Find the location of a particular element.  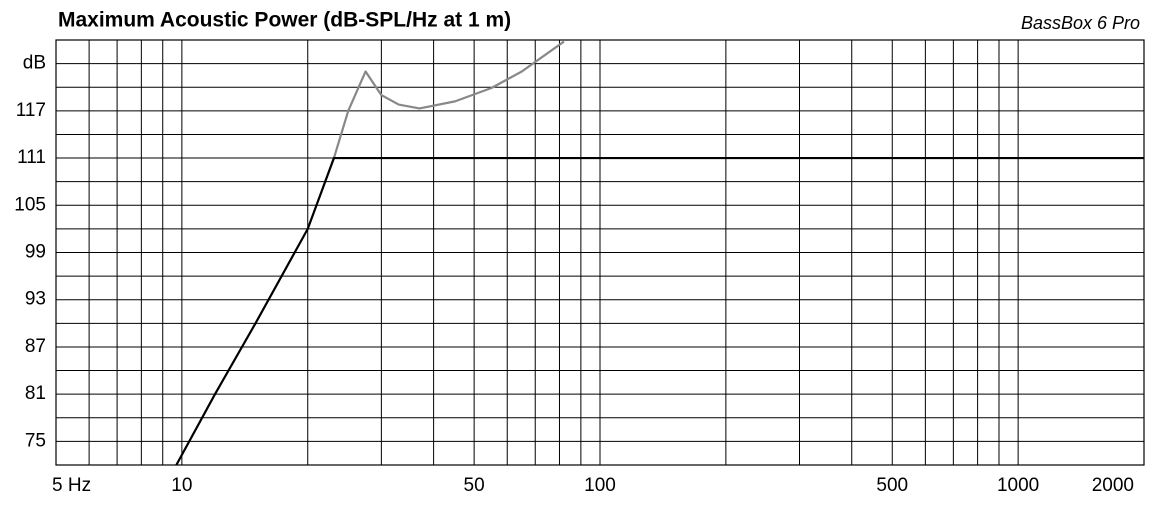

x-tick-label: 50 is located at coordinates (474, 485).